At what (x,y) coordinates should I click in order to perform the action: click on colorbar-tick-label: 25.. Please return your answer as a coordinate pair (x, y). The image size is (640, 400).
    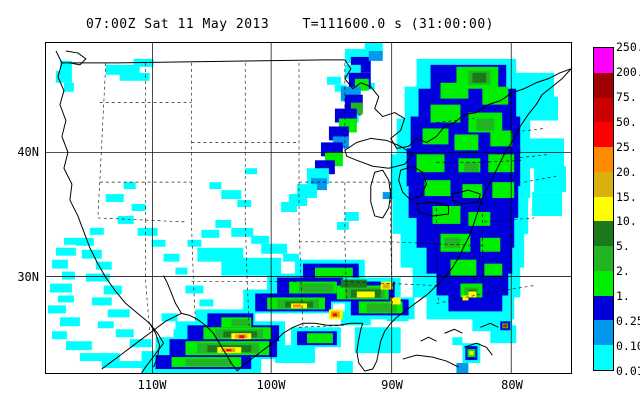
    Looking at the image, I should click on (626, 146).